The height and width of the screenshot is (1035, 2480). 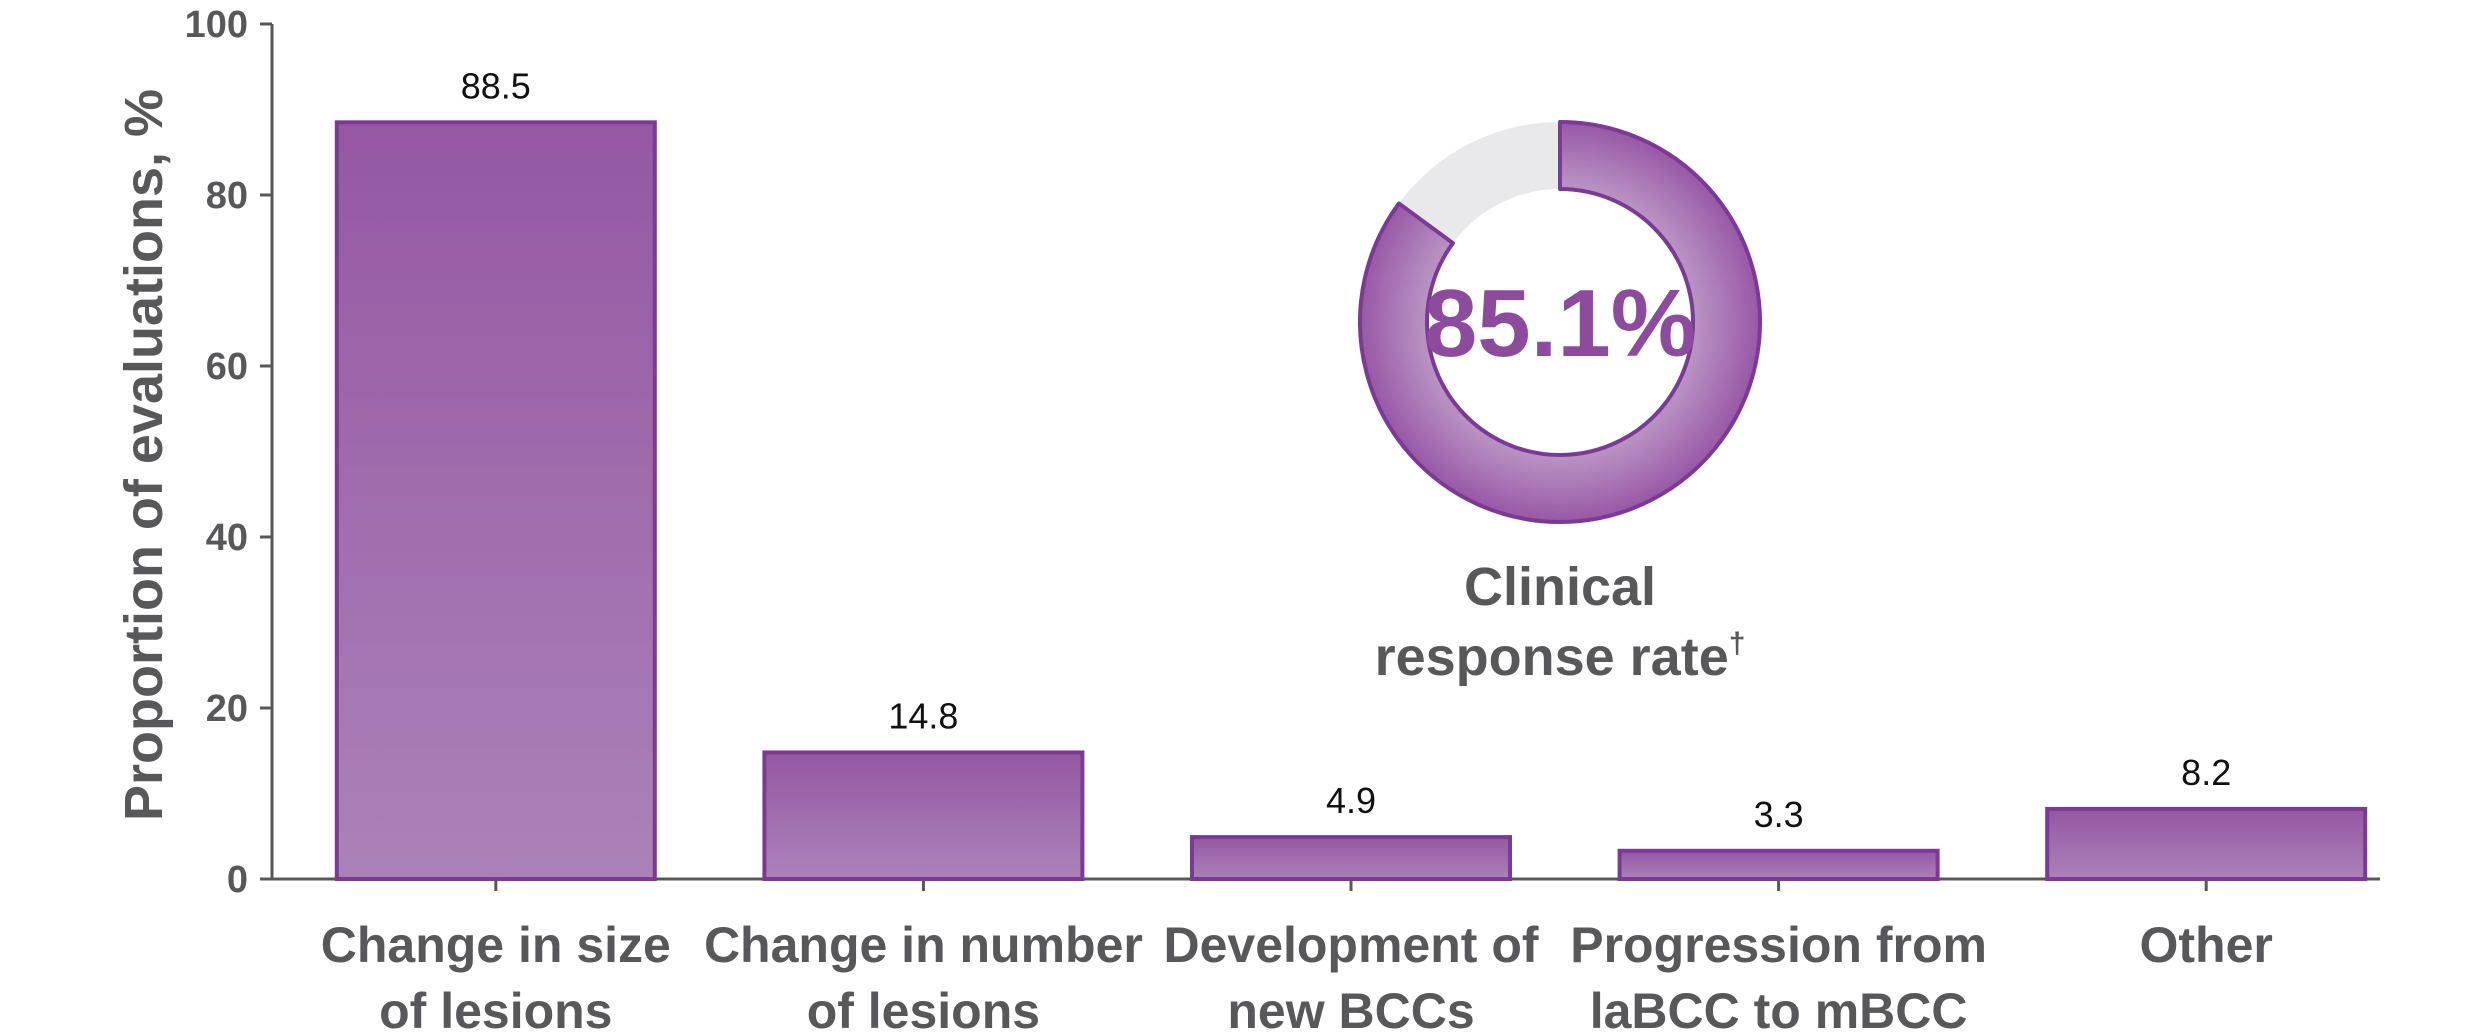 I want to click on y-axis-label: Proportion of evaluations, %, so click(x=144, y=455).